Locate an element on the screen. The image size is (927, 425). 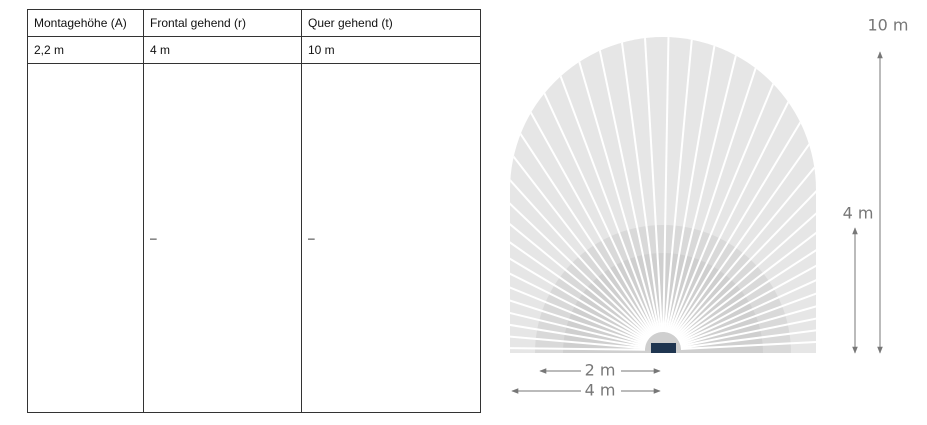
header-cell: Montagehöhe (A) is located at coordinates (85, 23).